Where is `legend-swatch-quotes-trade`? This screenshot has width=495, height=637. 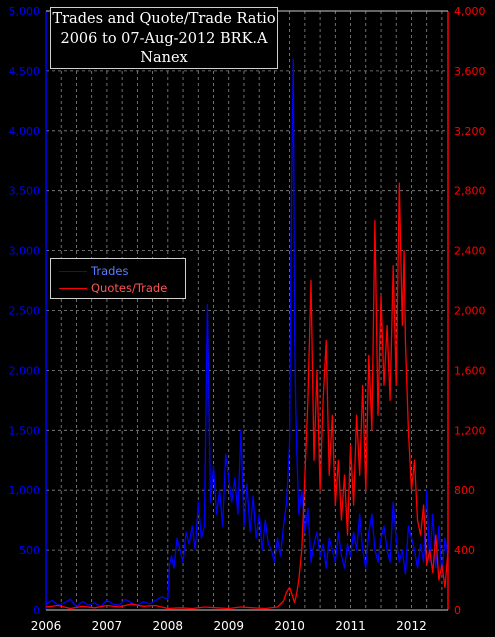
legend-swatch-quotes-trade is located at coordinates (73, 288).